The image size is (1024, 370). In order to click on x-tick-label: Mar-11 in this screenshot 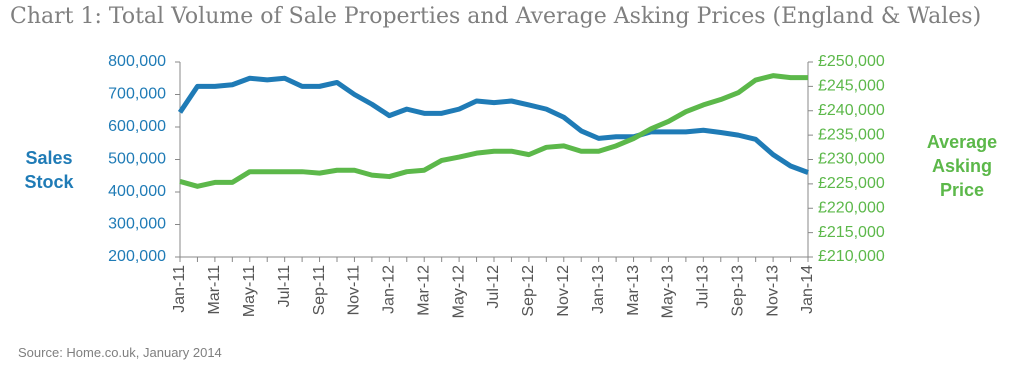, I will do `click(214, 290)`.